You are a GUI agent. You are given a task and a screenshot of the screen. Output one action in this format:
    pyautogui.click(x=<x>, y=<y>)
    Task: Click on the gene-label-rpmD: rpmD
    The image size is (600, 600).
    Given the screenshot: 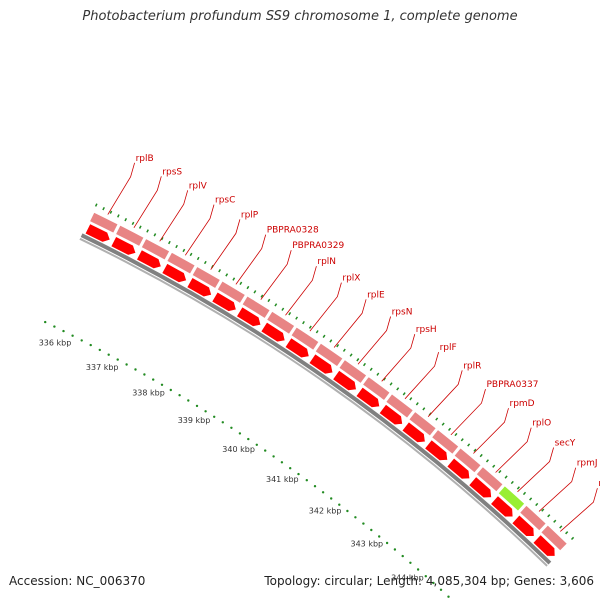 What is the action you would take?
    pyautogui.click(x=522, y=404)
    